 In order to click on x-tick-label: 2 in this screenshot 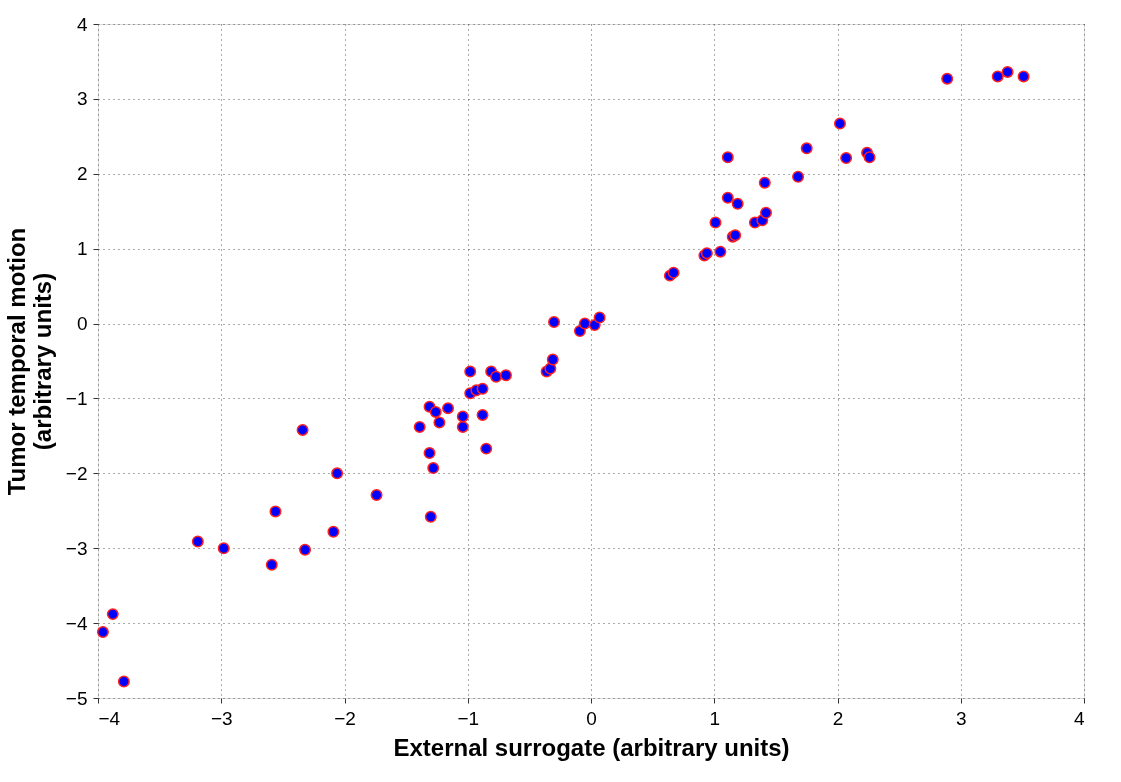, I will do `click(838, 718)`.